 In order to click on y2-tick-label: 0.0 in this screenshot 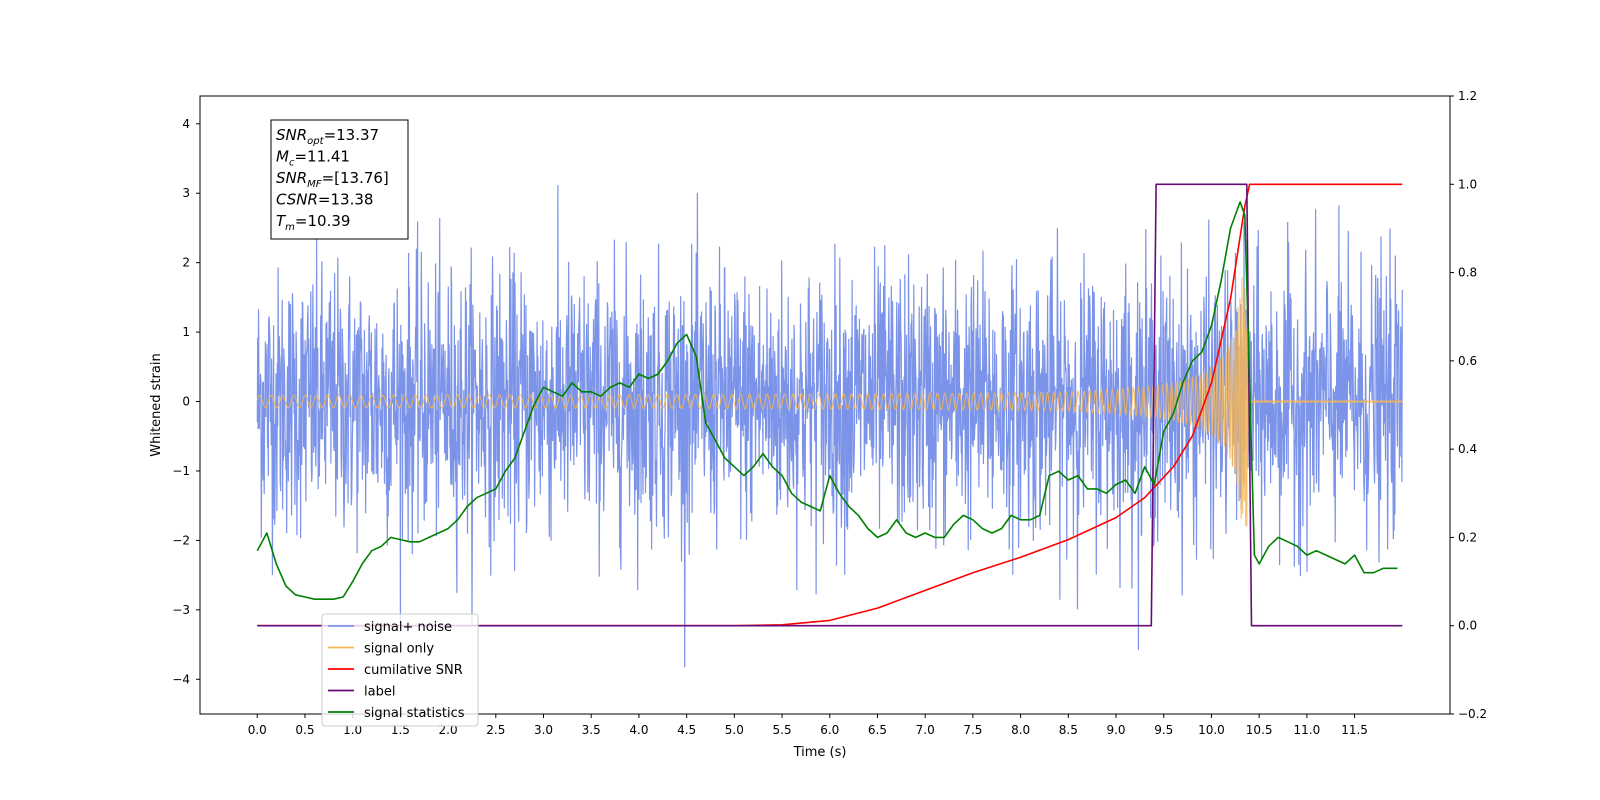, I will do `click(1467, 626)`.